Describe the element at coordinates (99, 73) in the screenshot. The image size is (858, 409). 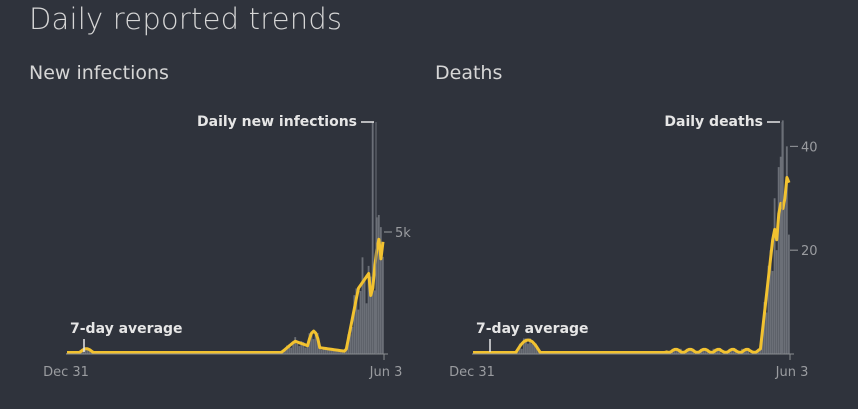
I see `infections-chart-title: New infections` at that location.